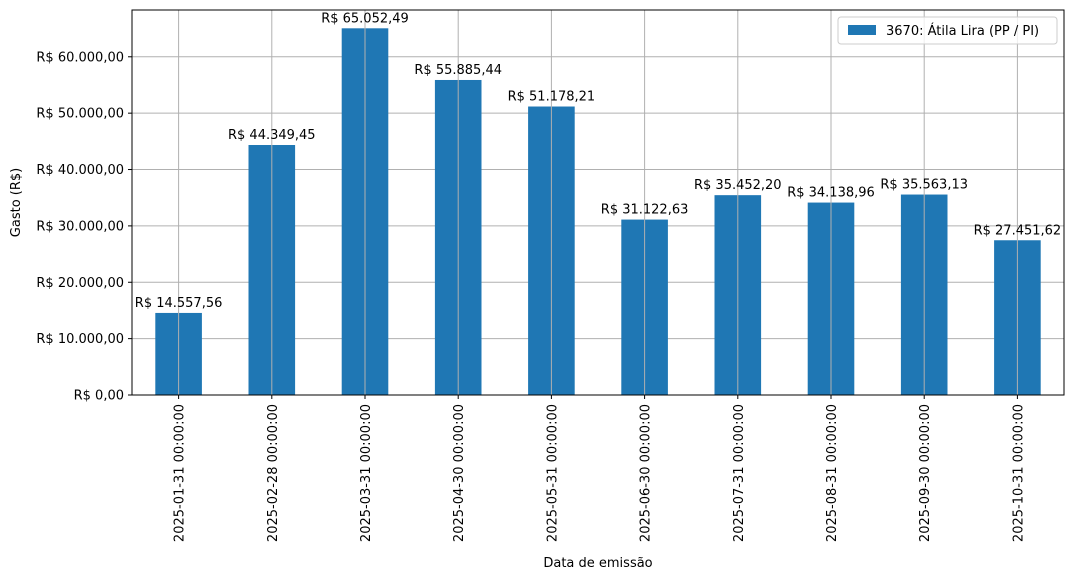 The height and width of the screenshot is (580, 1072). I want to click on y-tick-label: R$ 50.000,00, so click(80, 114).